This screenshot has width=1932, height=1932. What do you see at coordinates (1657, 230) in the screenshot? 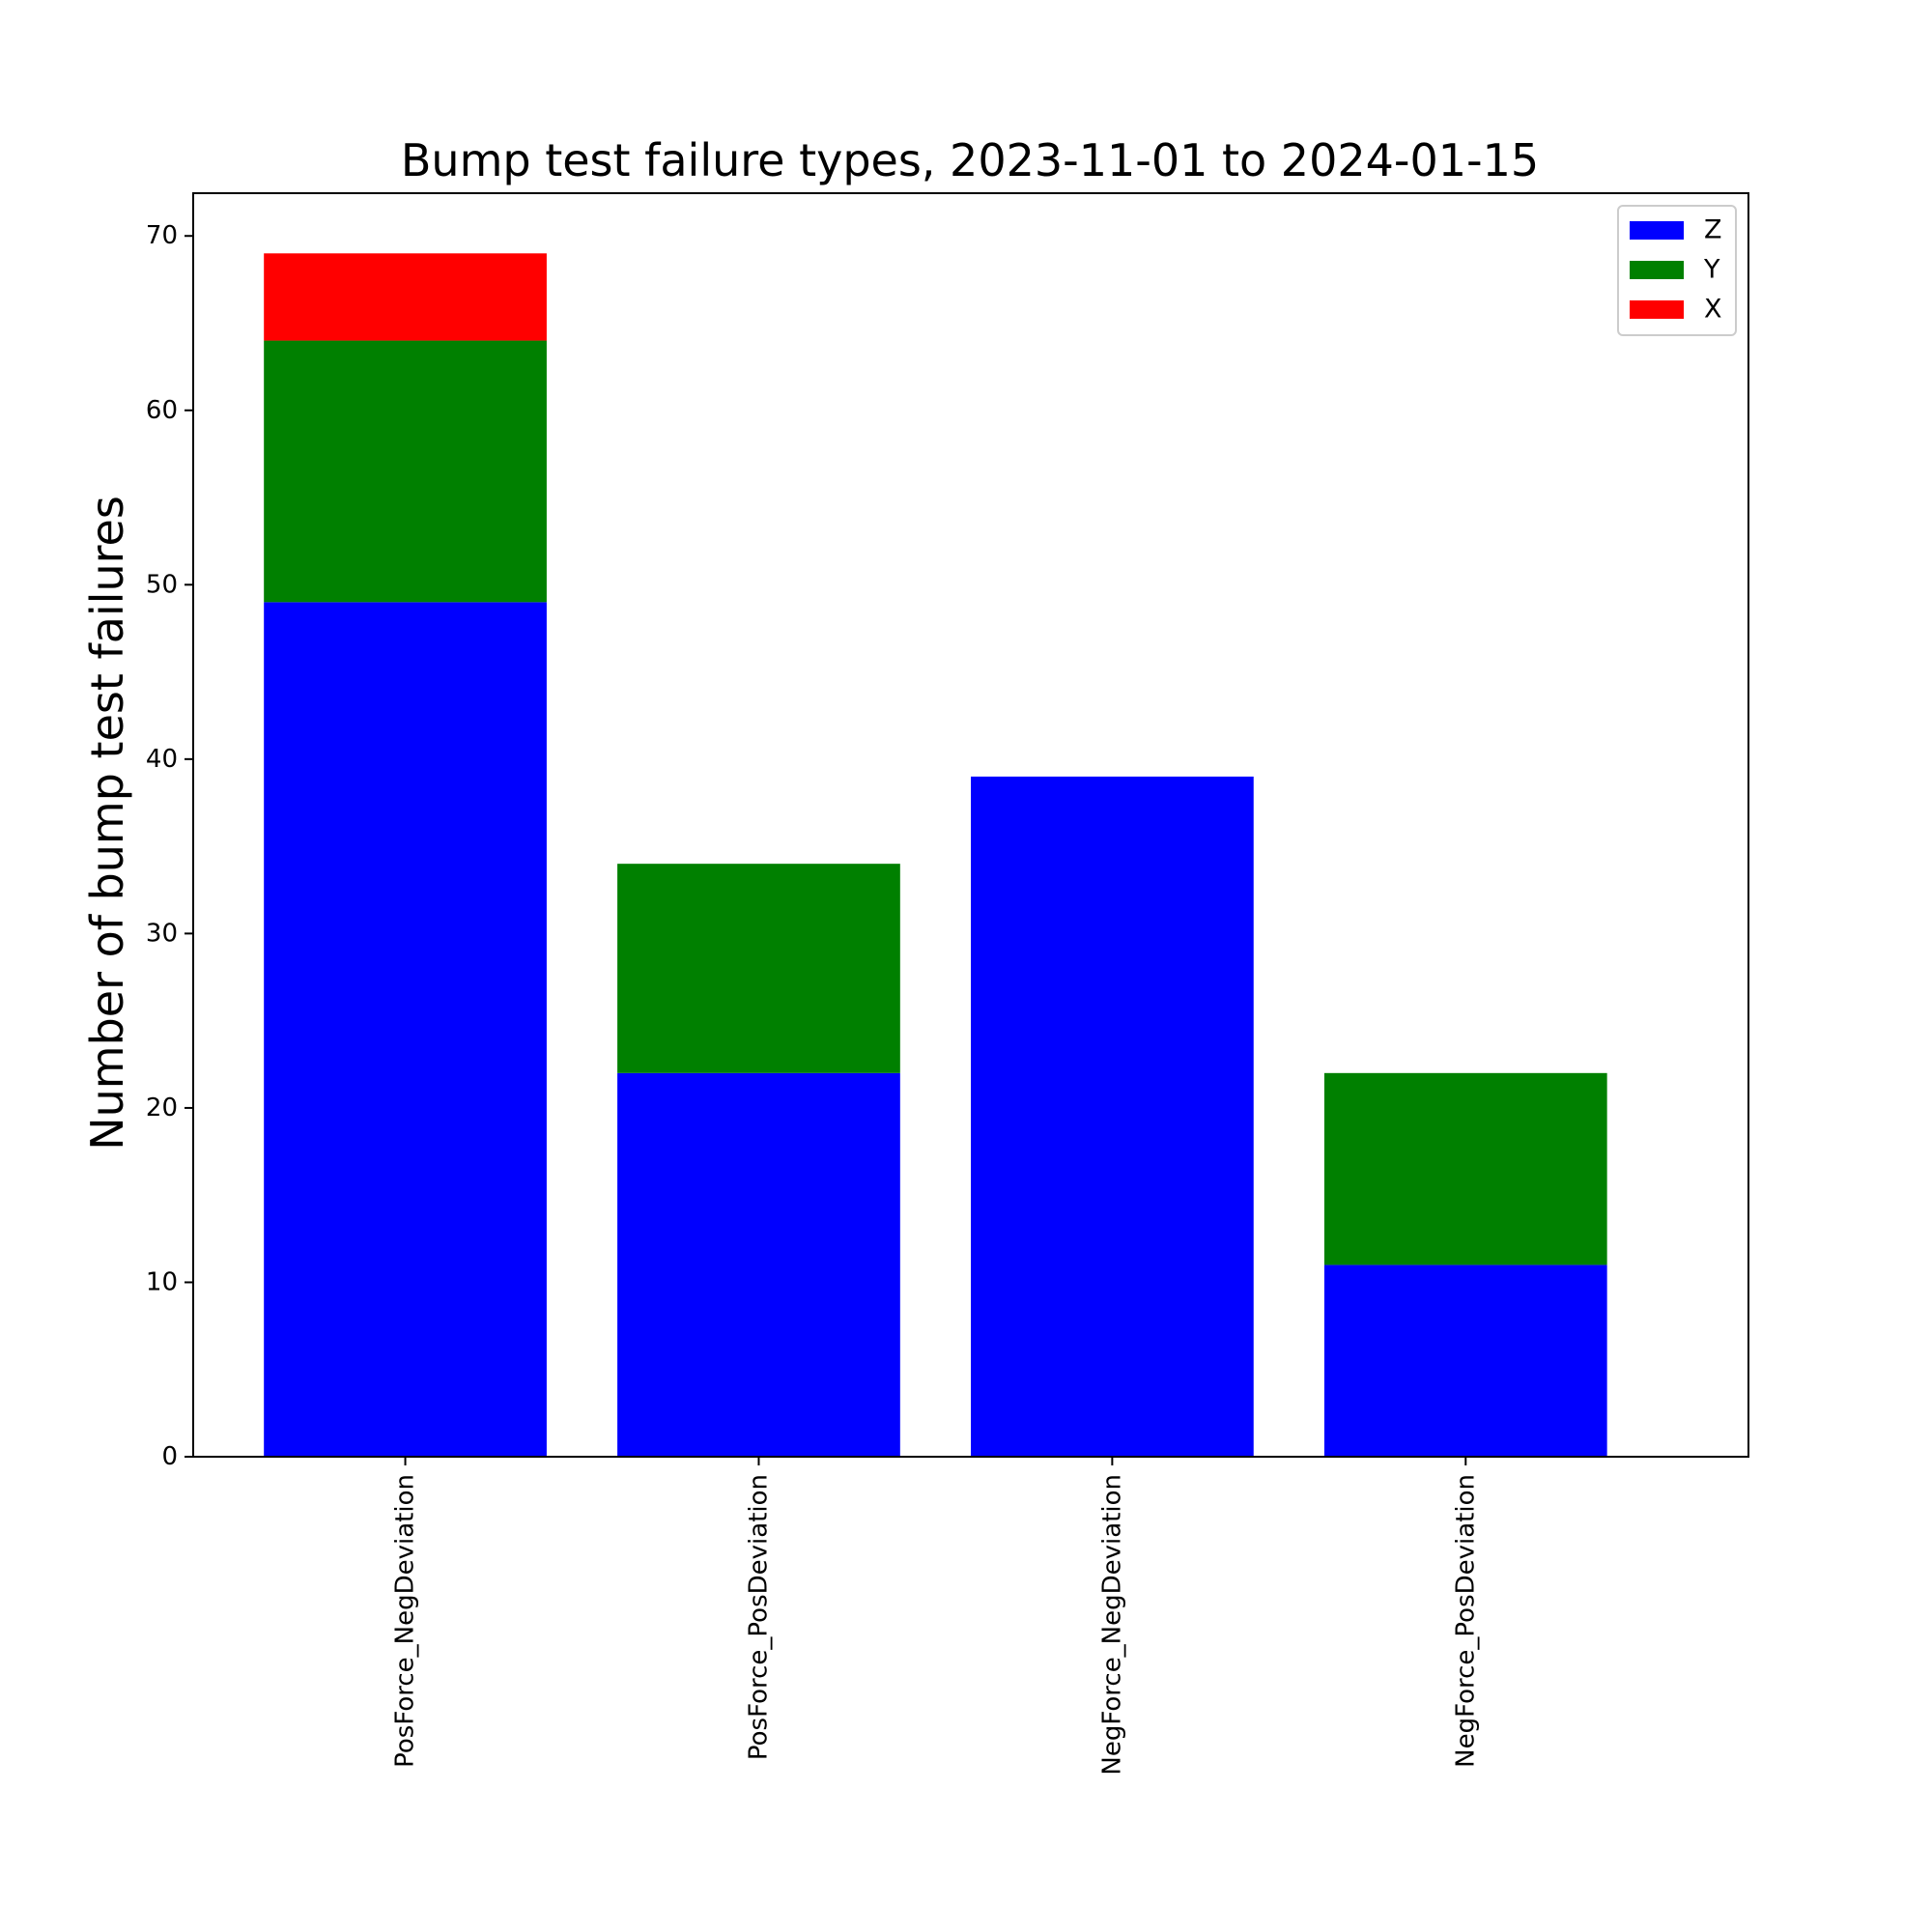
I see `legend-swatch-z` at bounding box center [1657, 230].